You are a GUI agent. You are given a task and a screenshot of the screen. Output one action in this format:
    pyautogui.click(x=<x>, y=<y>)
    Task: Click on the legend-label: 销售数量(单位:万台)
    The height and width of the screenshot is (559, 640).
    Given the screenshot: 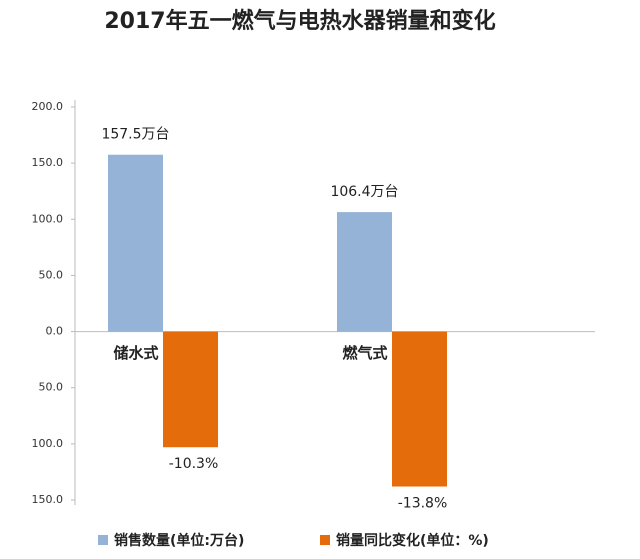 What is the action you would take?
    pyautogui.click(x=179, y=540)
    